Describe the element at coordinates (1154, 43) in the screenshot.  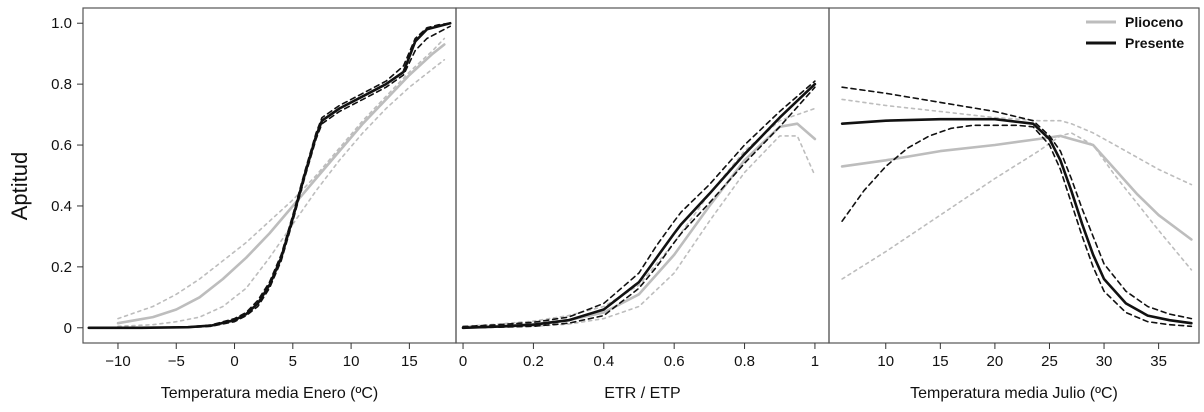
I see `legend-label-presente: Presente` at that location.